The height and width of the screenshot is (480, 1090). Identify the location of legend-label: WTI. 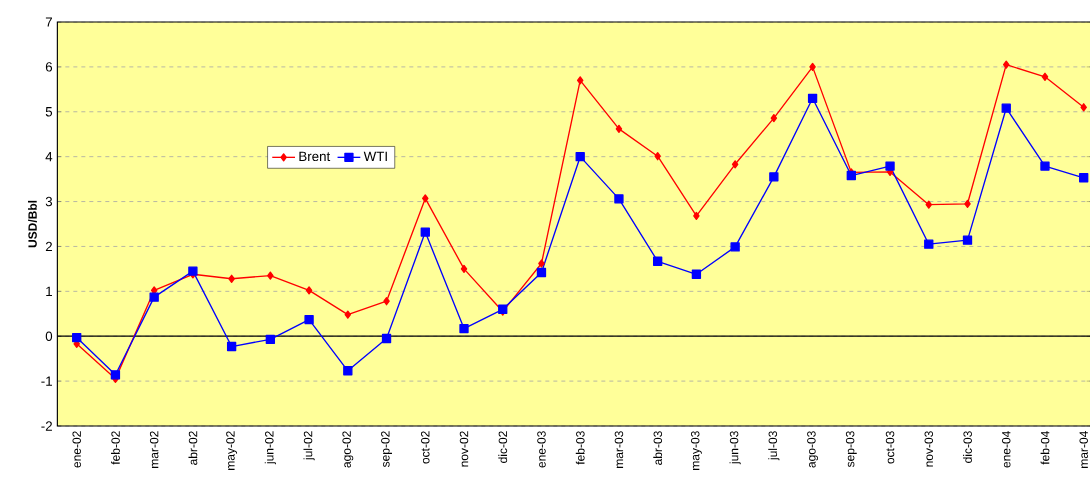
(375, 156).